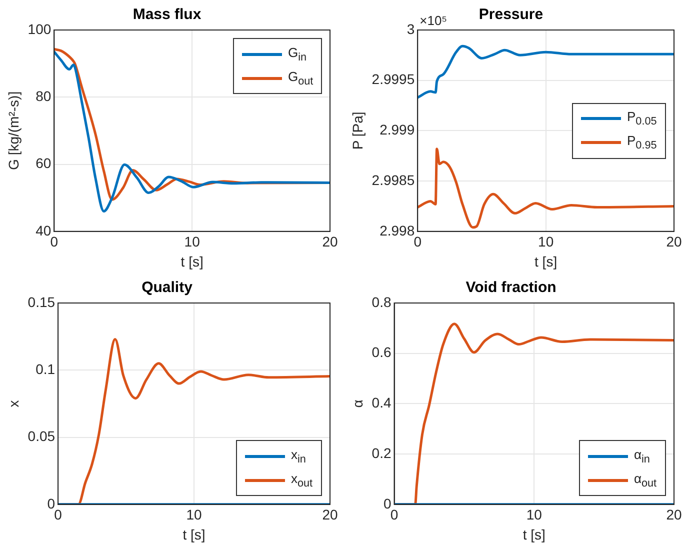 Image resolution: width=689 pixels, height=546 pixels. What do you see at coordinates (382, 302) in the screenshot?
I see `y-tick-label: 0.8` at bounding box center [382, 302].